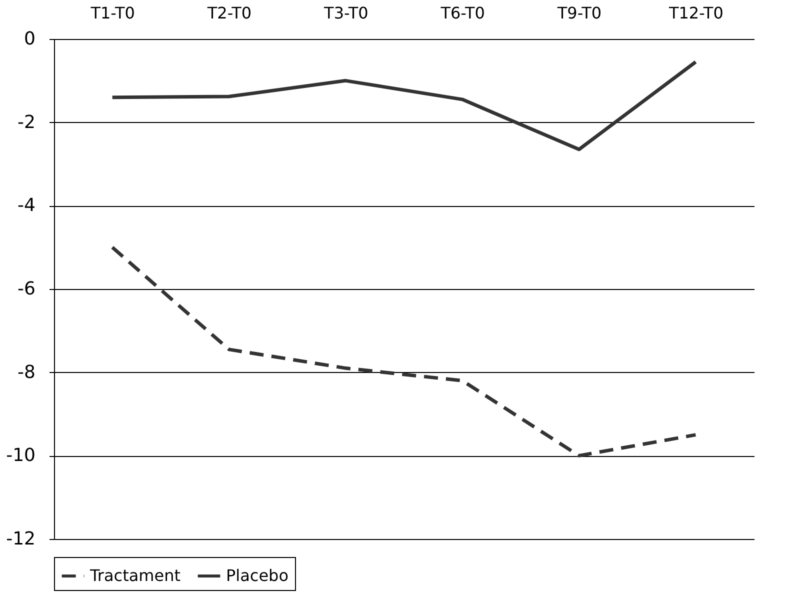 This screenshot has width=811, height=602. I want to click on x-tick-label: T3-T0, so click(345, 13).